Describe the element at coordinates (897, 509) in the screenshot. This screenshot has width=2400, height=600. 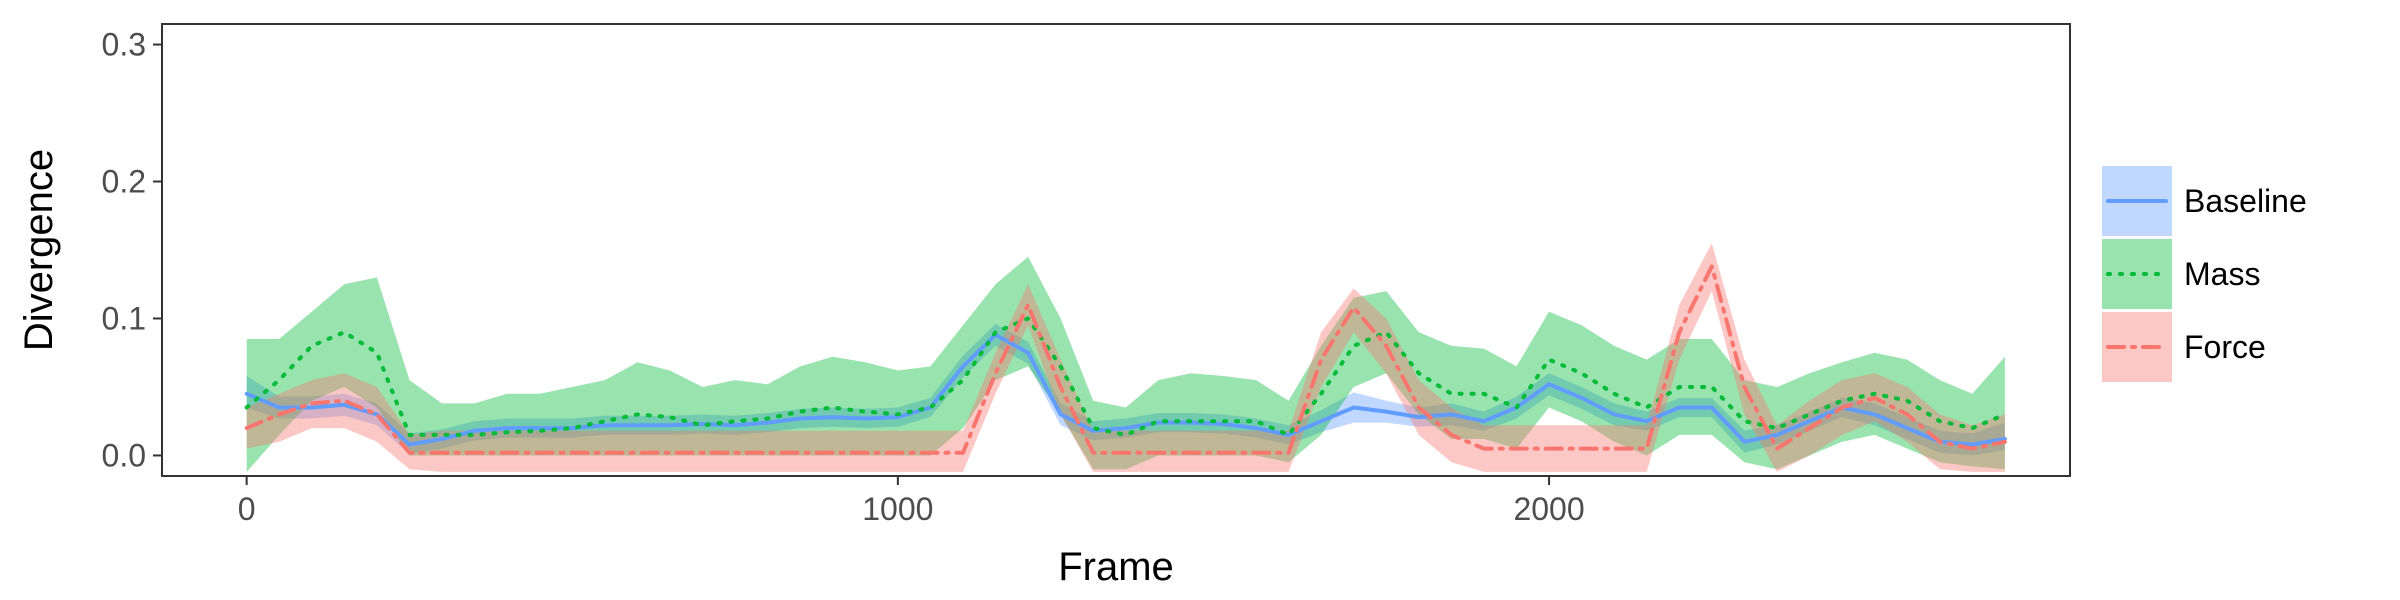
I see `x-tick-label: 1000` at that location.